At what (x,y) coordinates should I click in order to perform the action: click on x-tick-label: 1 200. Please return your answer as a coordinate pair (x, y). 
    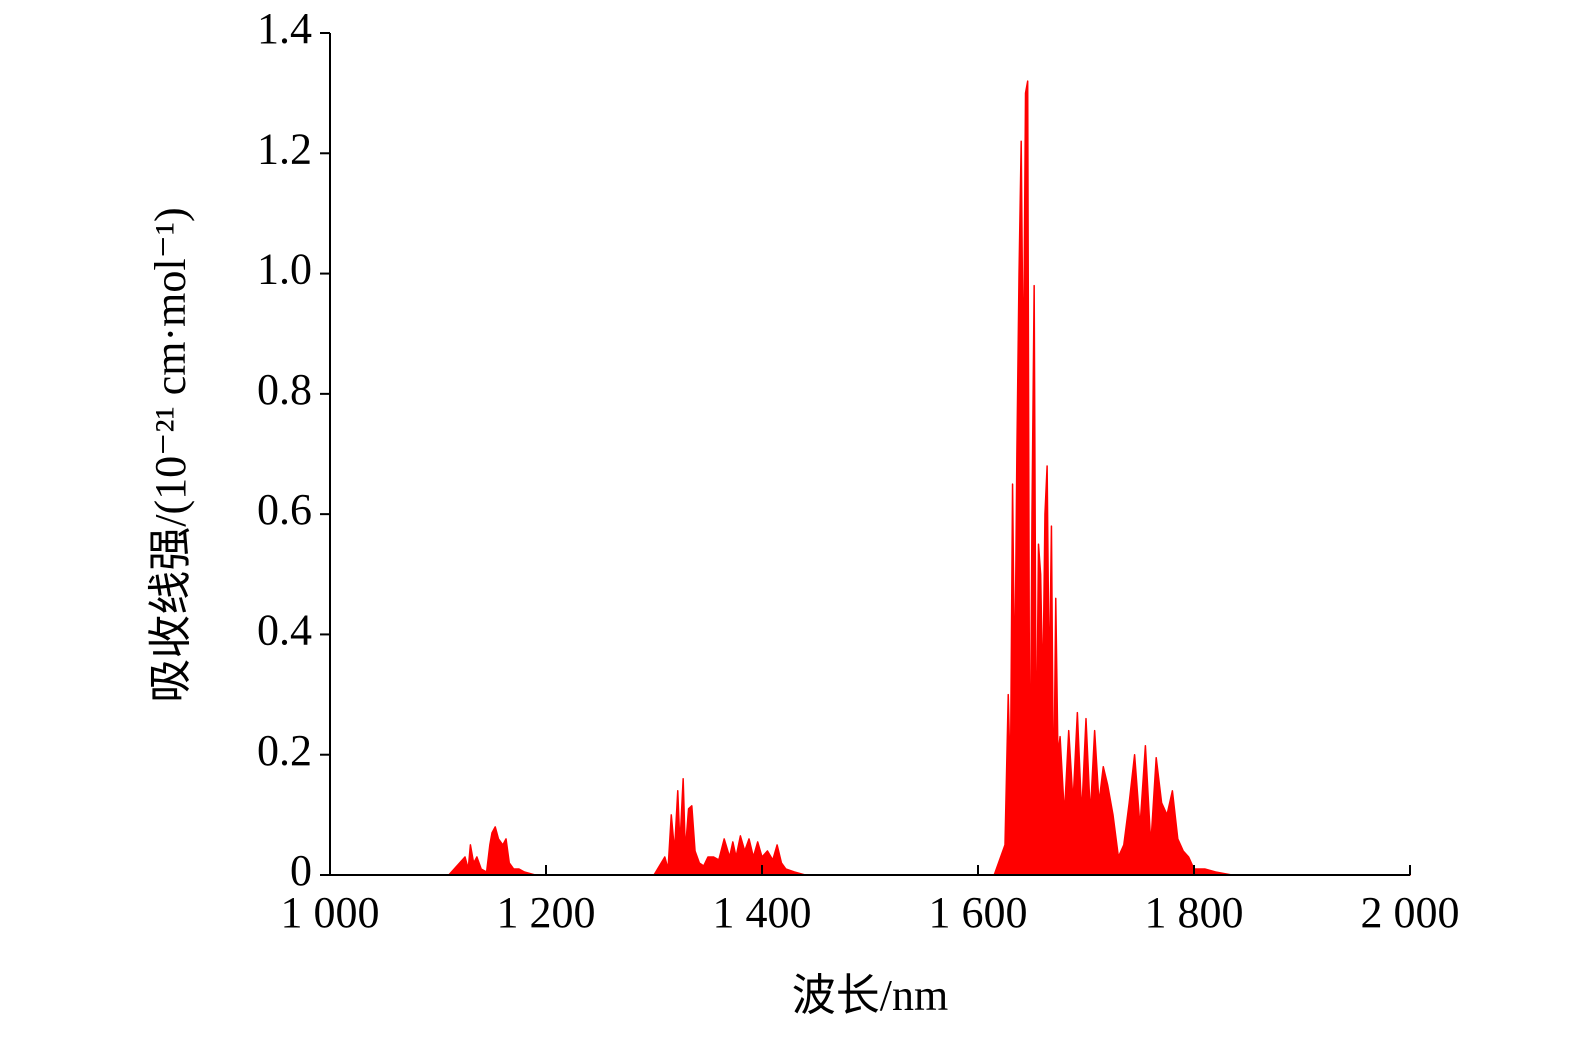
    Looking at the image, I should click on (546, 912).